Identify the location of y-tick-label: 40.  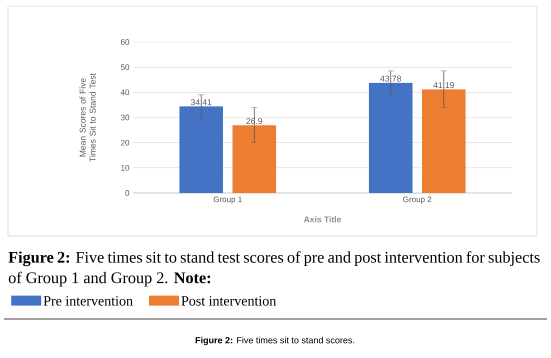
(125, 92).